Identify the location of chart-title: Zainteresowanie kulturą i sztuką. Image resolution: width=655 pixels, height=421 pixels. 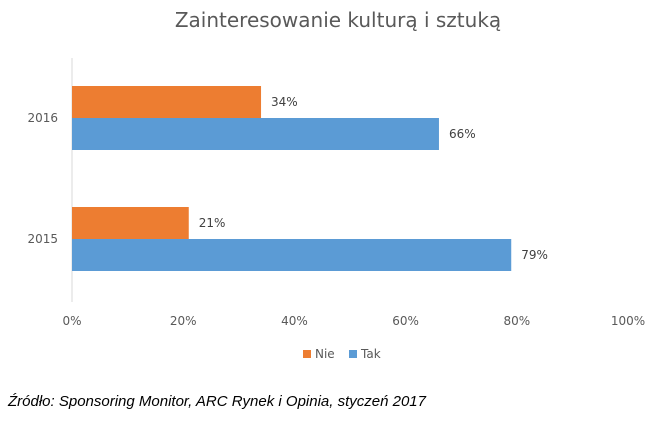
(338, 20).